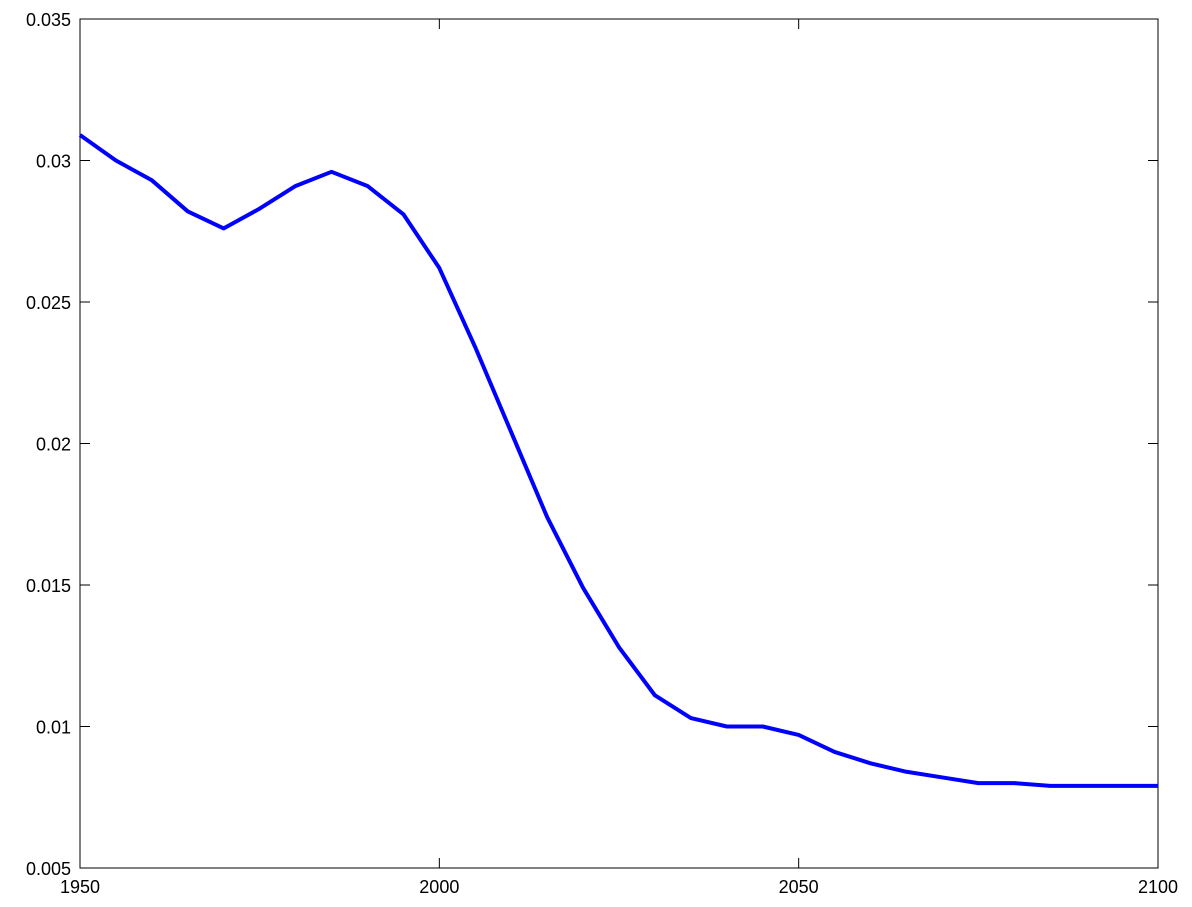  I want to click on y-tick-label: 0.025, so click(48, 303).